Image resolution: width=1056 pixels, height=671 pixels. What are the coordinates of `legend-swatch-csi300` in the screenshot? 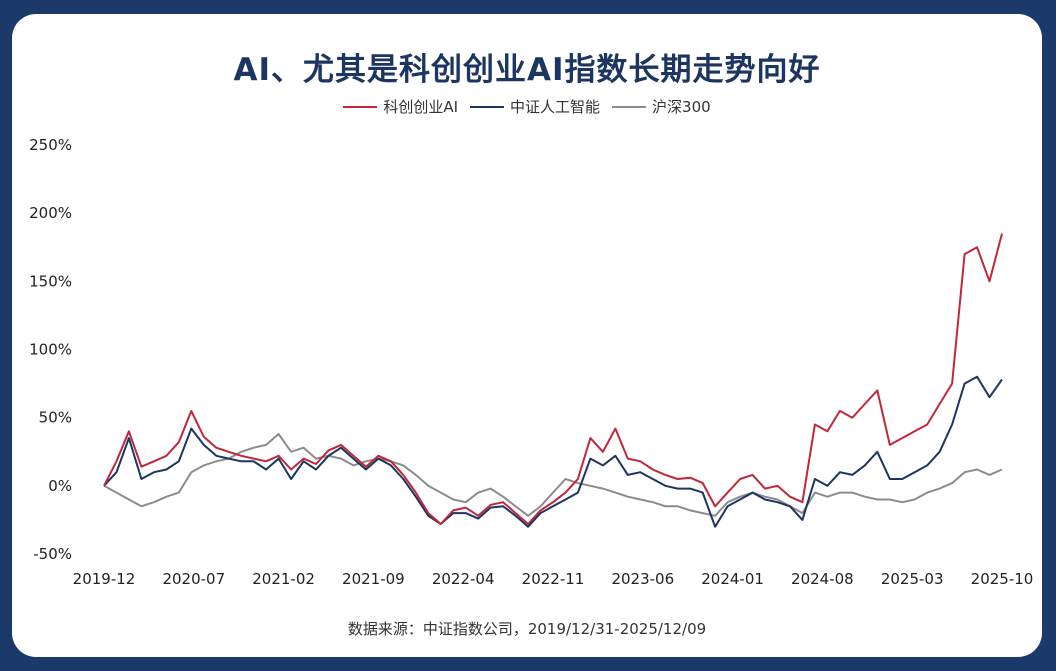 It's located at (629, 106).